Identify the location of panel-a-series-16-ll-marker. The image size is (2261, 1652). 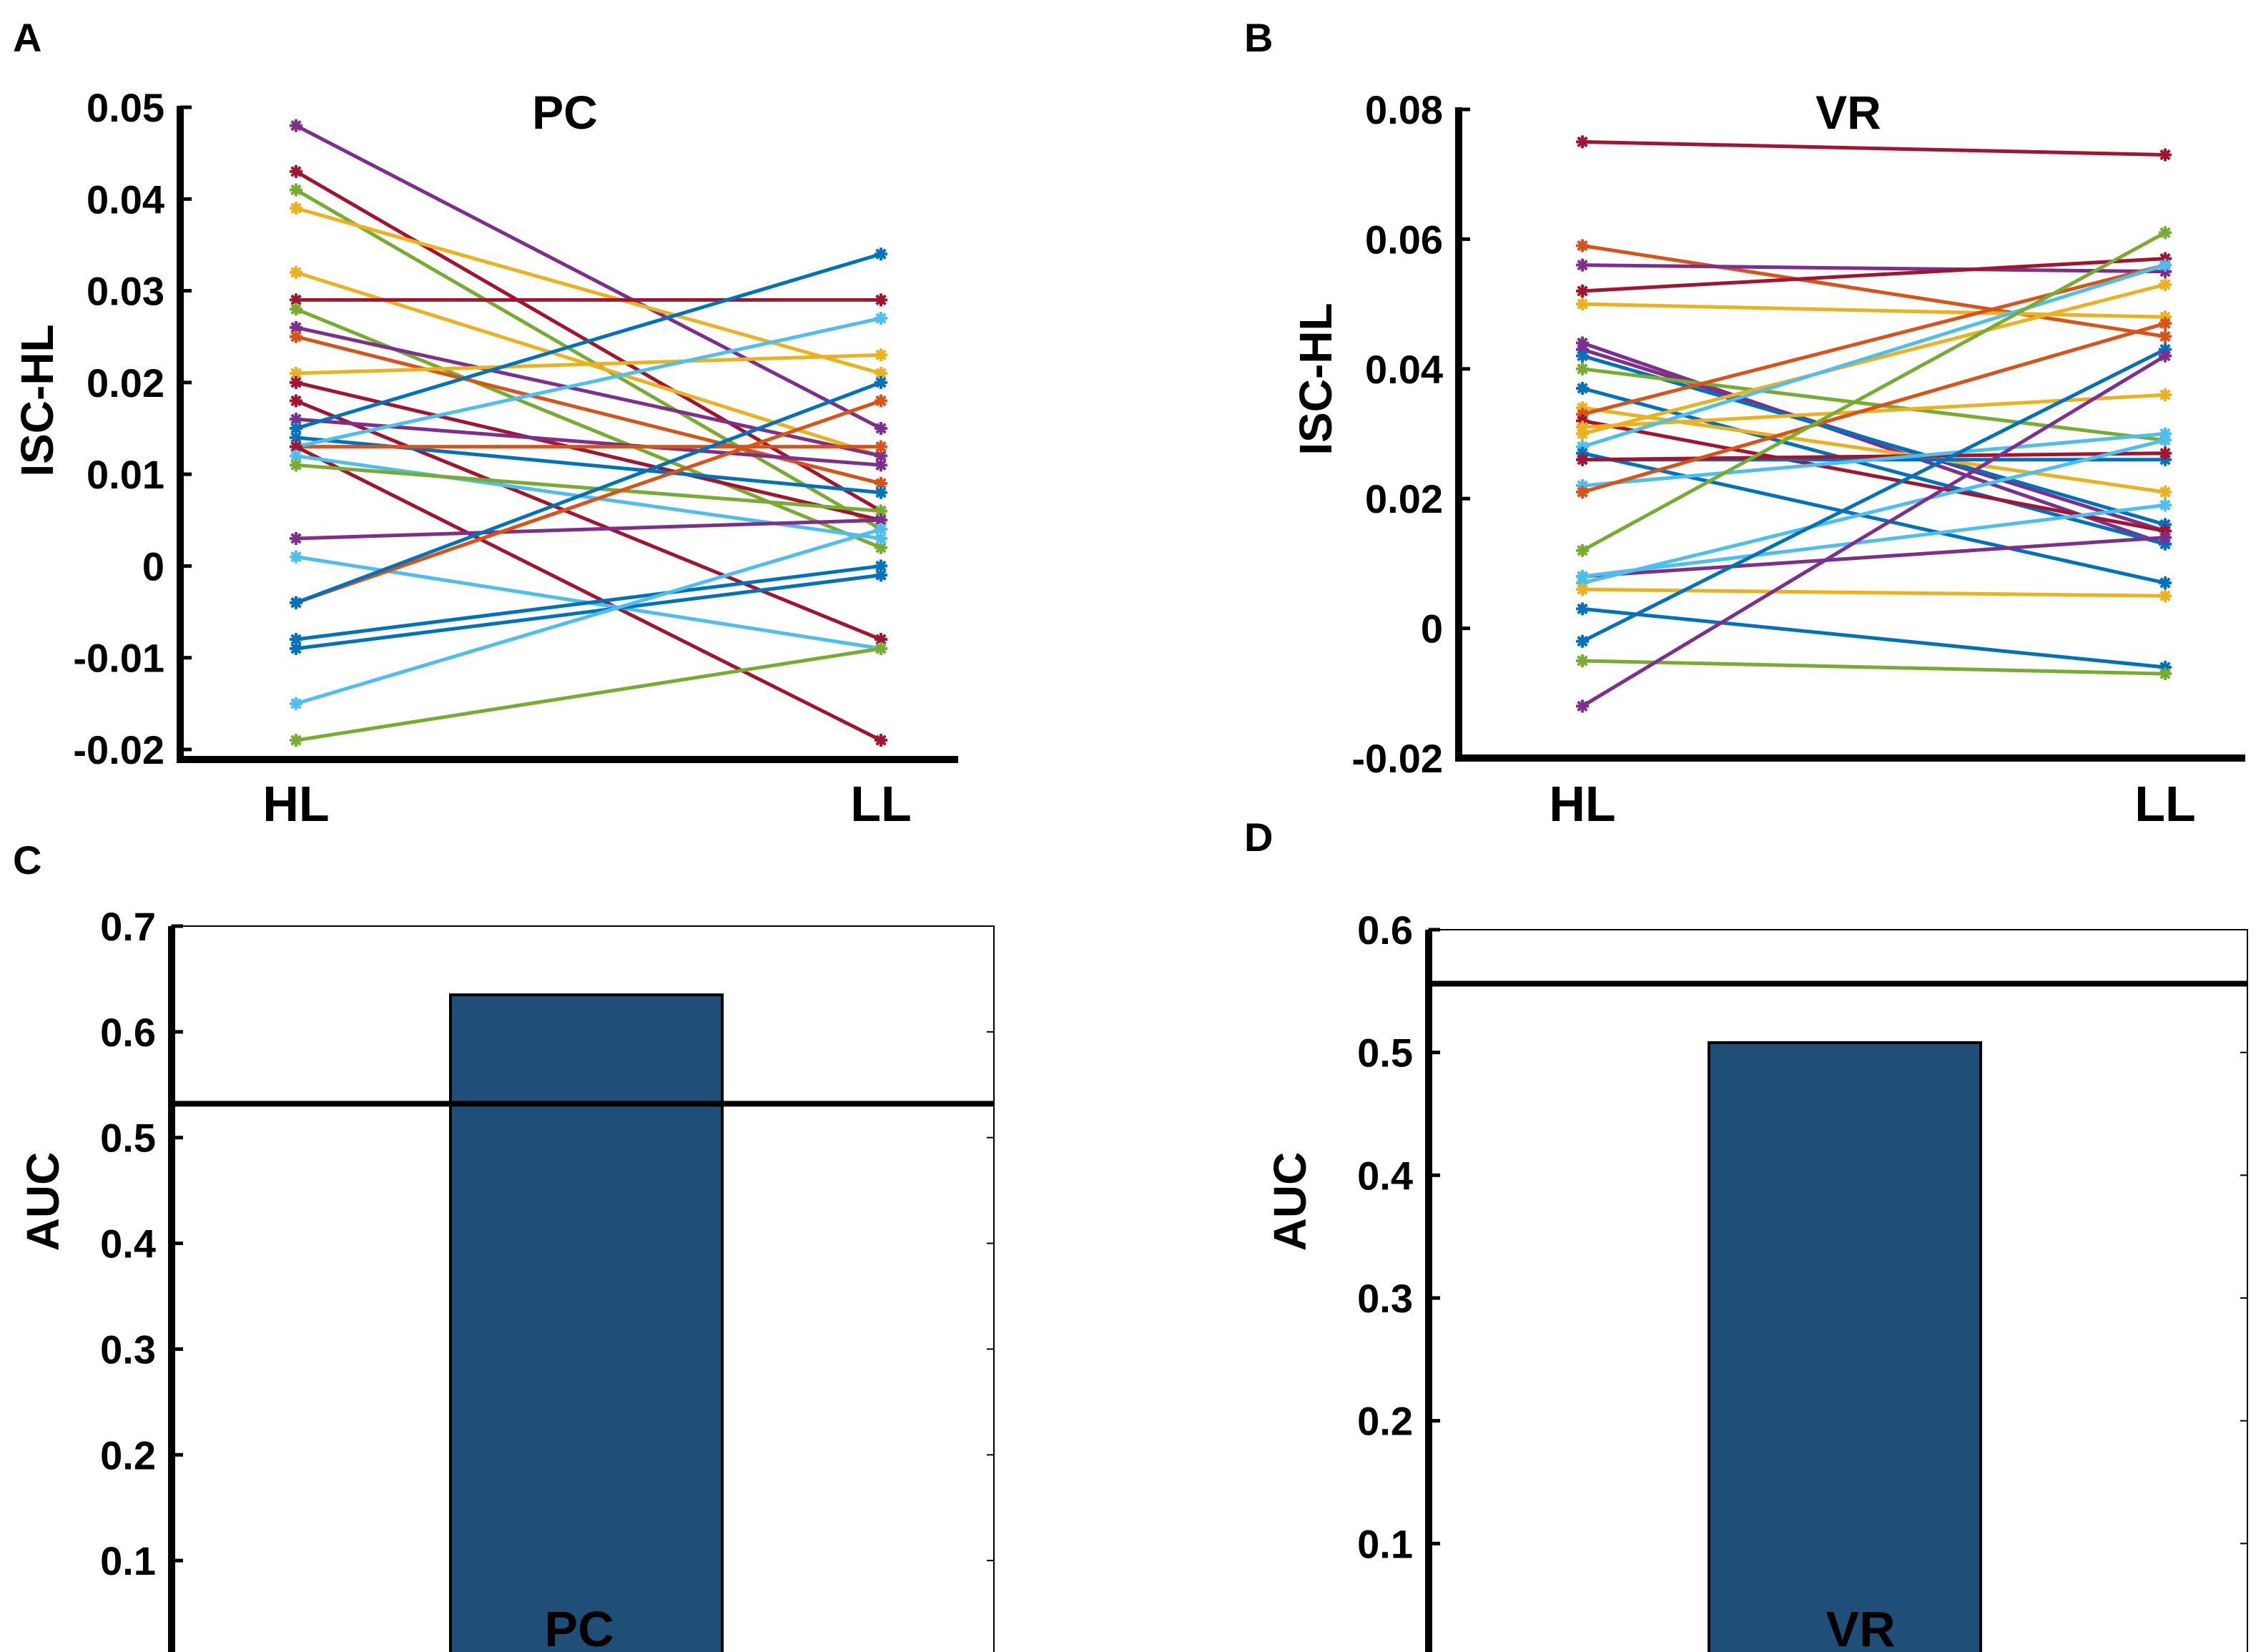
(881, 447).